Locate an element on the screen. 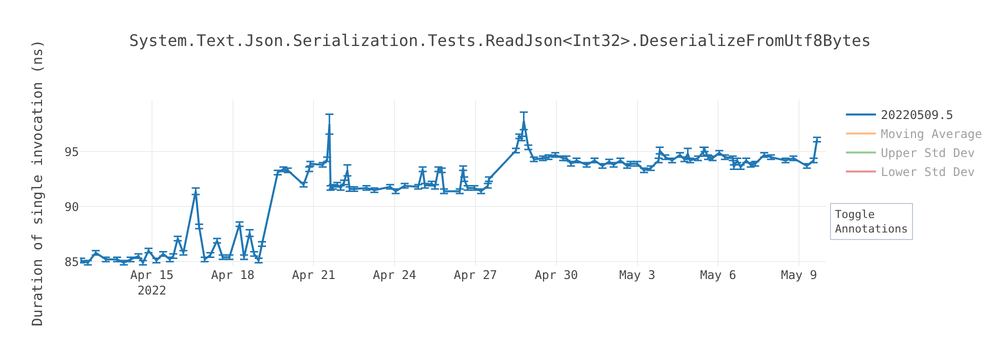 The width and height of the screenshot is (1000, 350). x-tick-label: May 3 is located at coordinates (637, 275).